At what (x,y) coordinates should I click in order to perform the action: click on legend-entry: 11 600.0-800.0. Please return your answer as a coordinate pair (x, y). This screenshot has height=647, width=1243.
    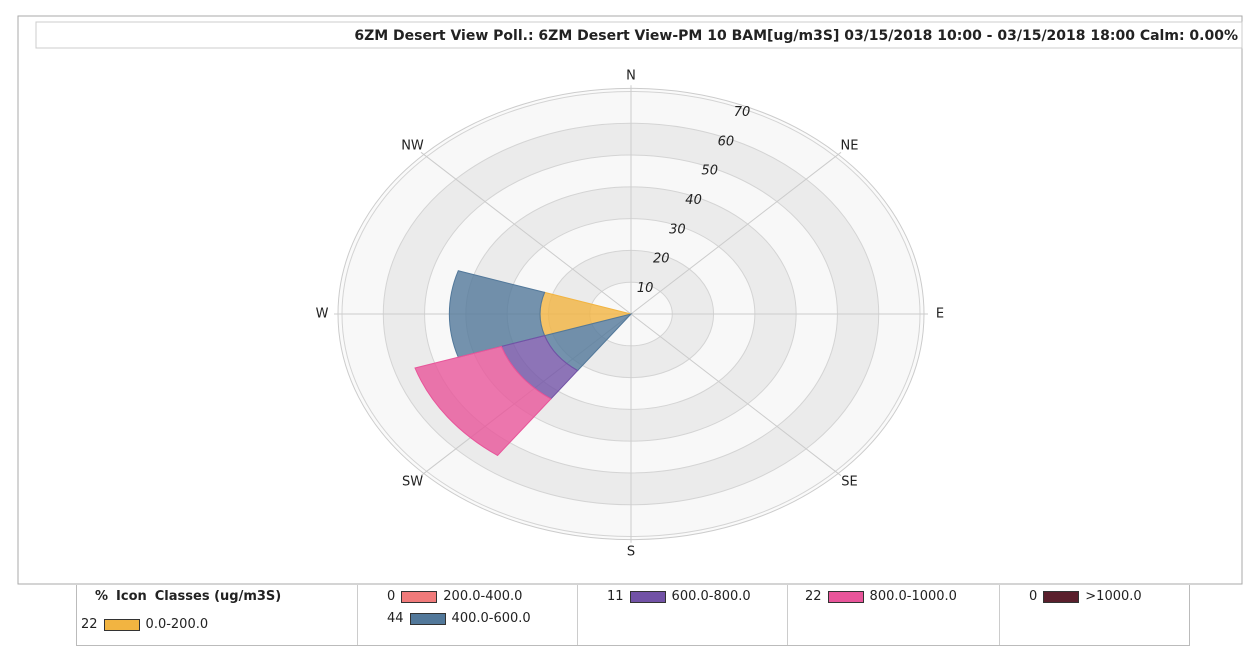
    Looking at the image, I should click on (679, 596).